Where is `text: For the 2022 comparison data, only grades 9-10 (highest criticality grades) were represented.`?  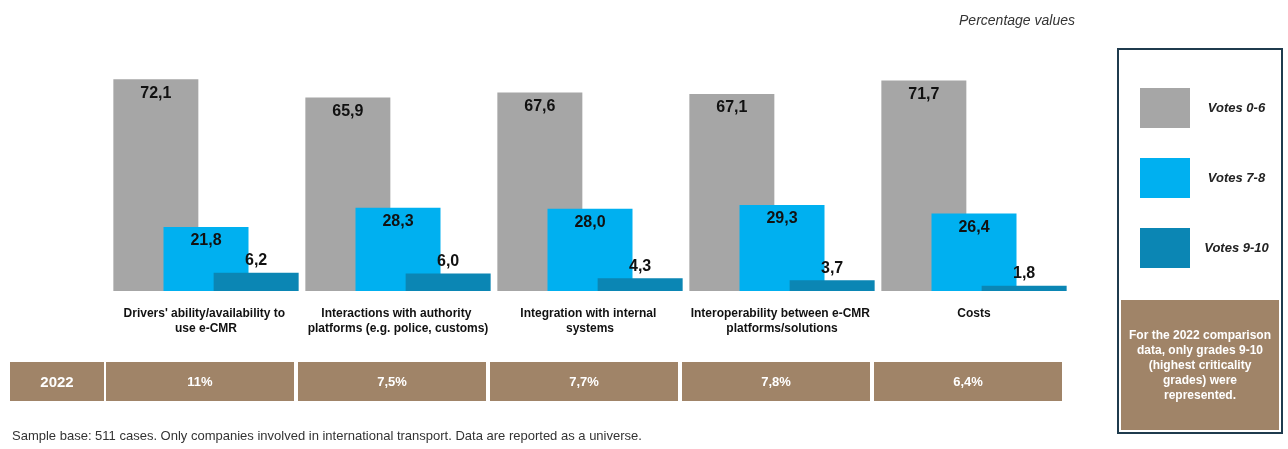 text: For the 2022 comparison data, only grades 9-10 (highest criticality grades) were represented. is located at coordinates (1200, 365).